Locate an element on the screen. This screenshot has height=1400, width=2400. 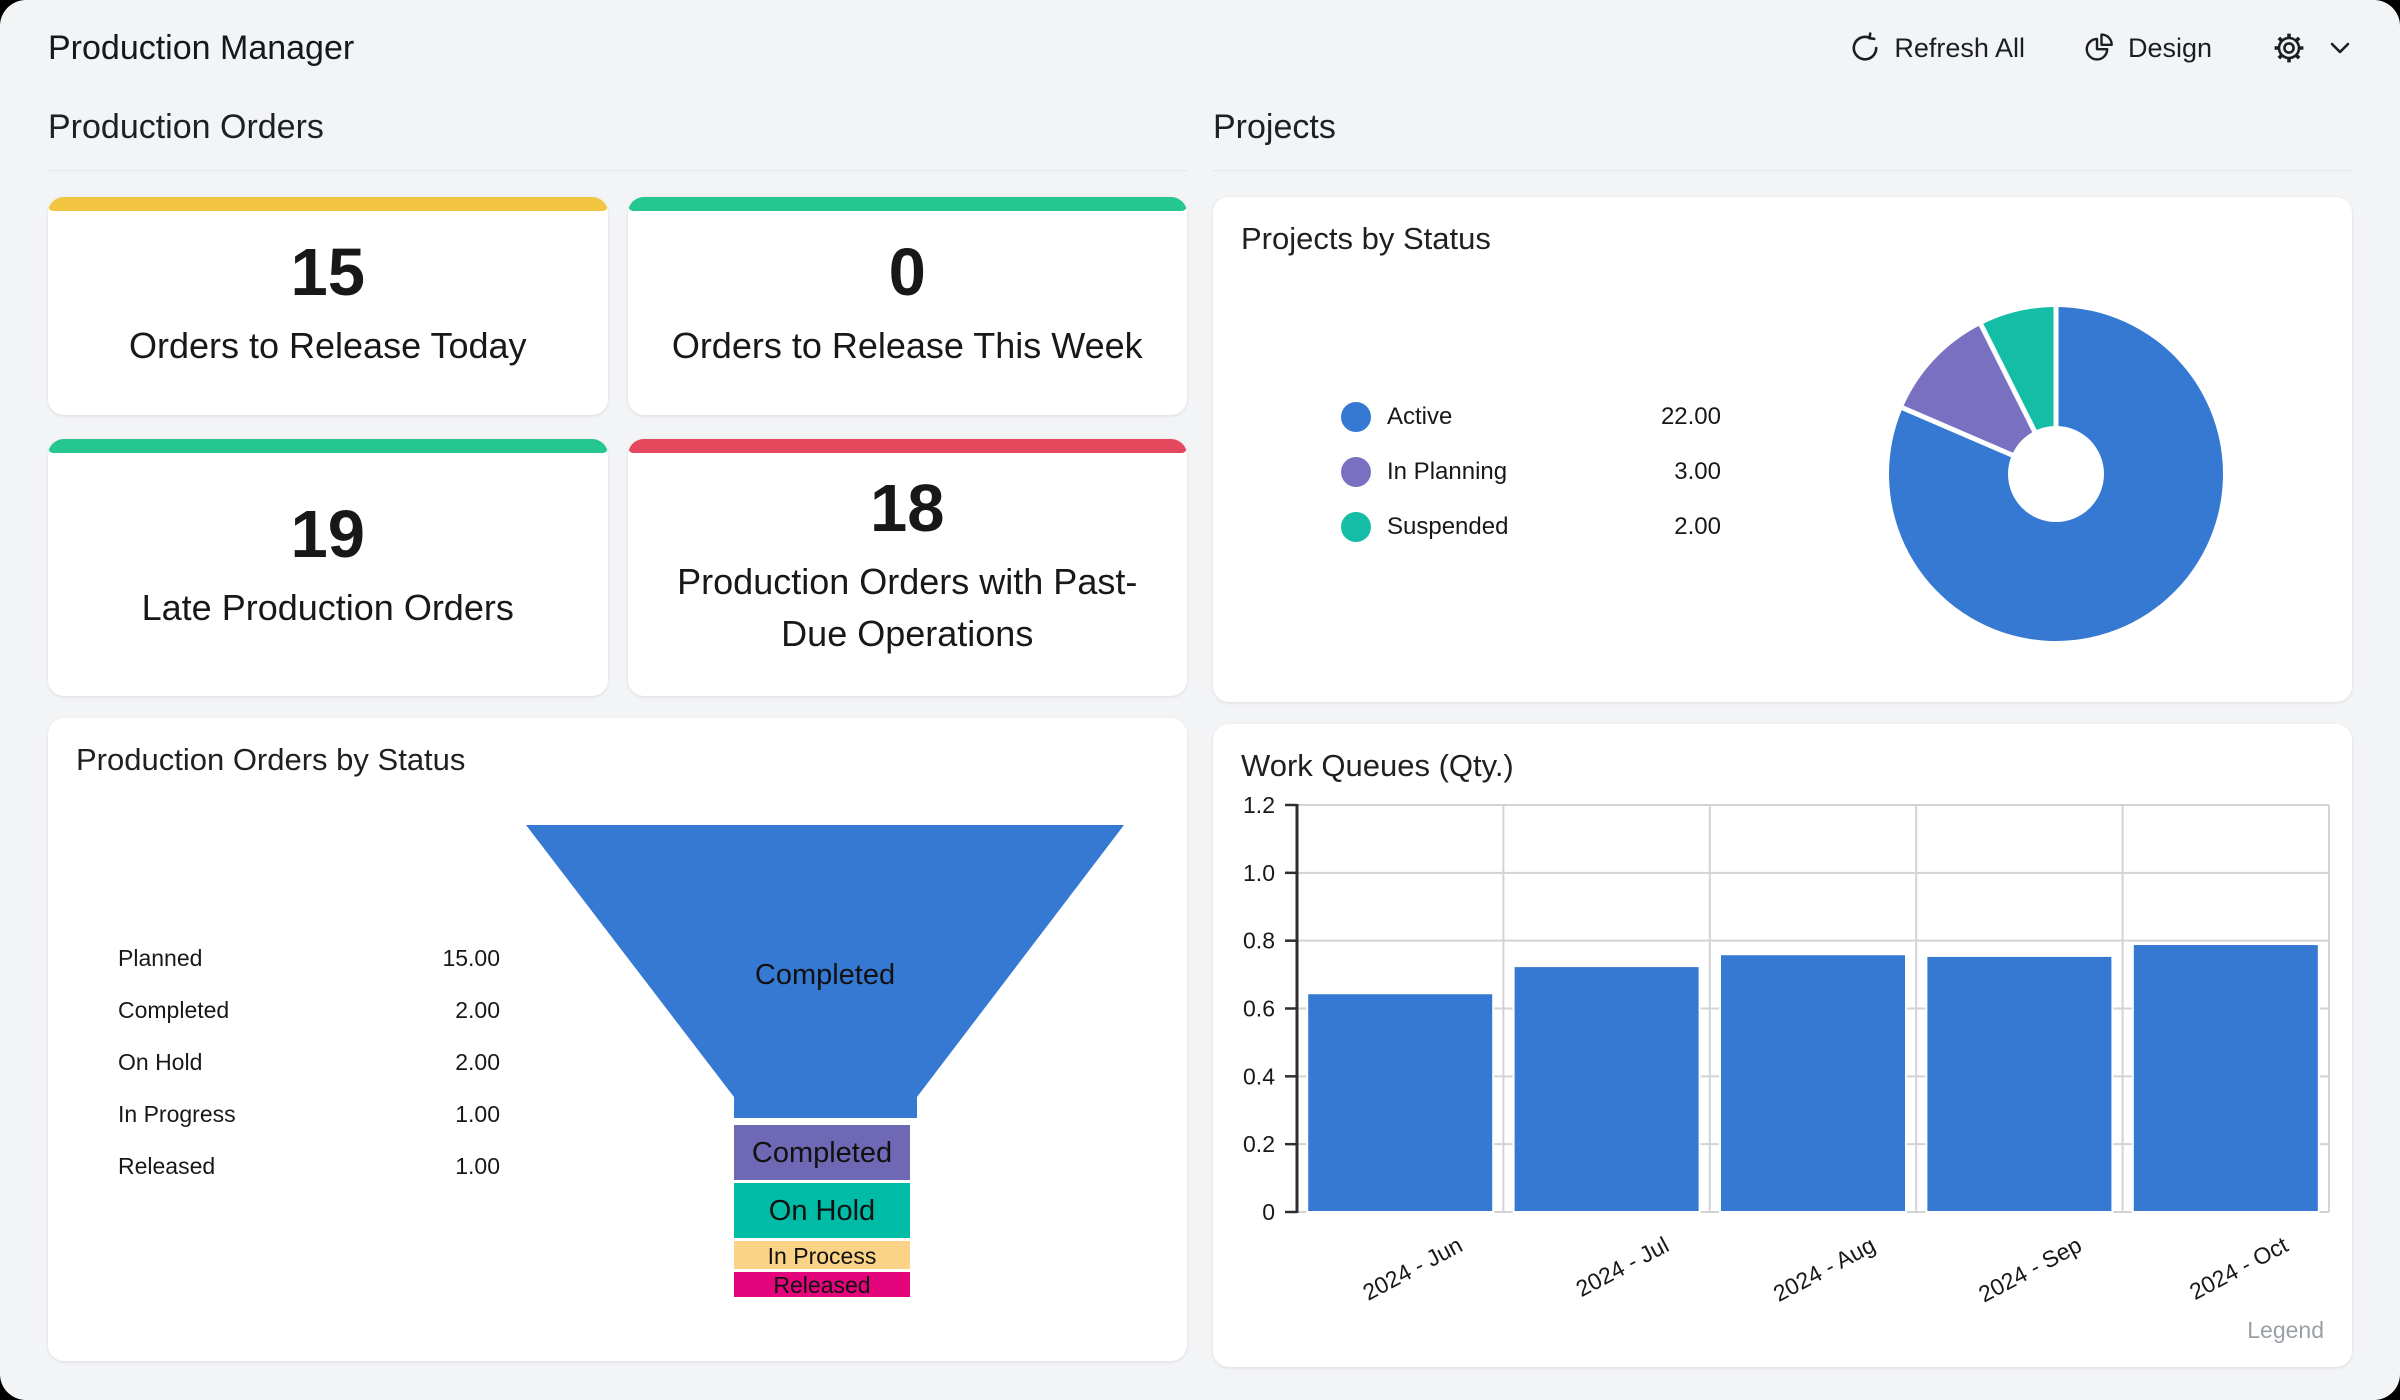
donut-hole is located at coordinates (2056, 474).